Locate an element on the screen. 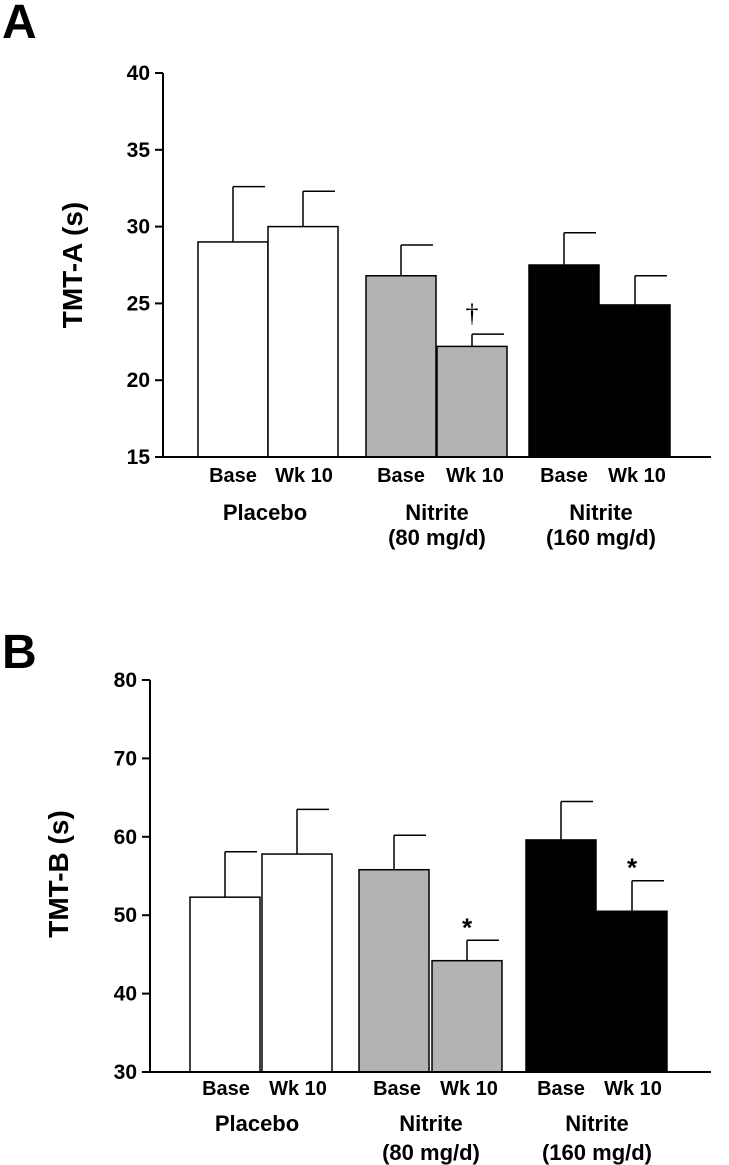 This screenshot has height=1165, width=729. y-tick-label: 60 is located at coordinates (125, 837).